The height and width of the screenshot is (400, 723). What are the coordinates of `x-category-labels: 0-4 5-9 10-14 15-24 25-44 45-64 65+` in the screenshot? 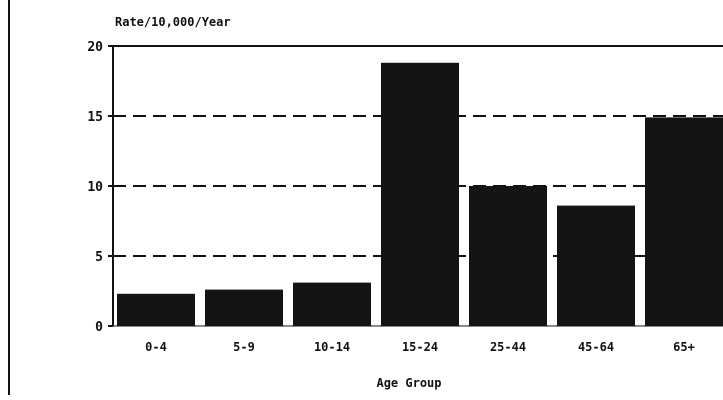 It's located at (420, 347).